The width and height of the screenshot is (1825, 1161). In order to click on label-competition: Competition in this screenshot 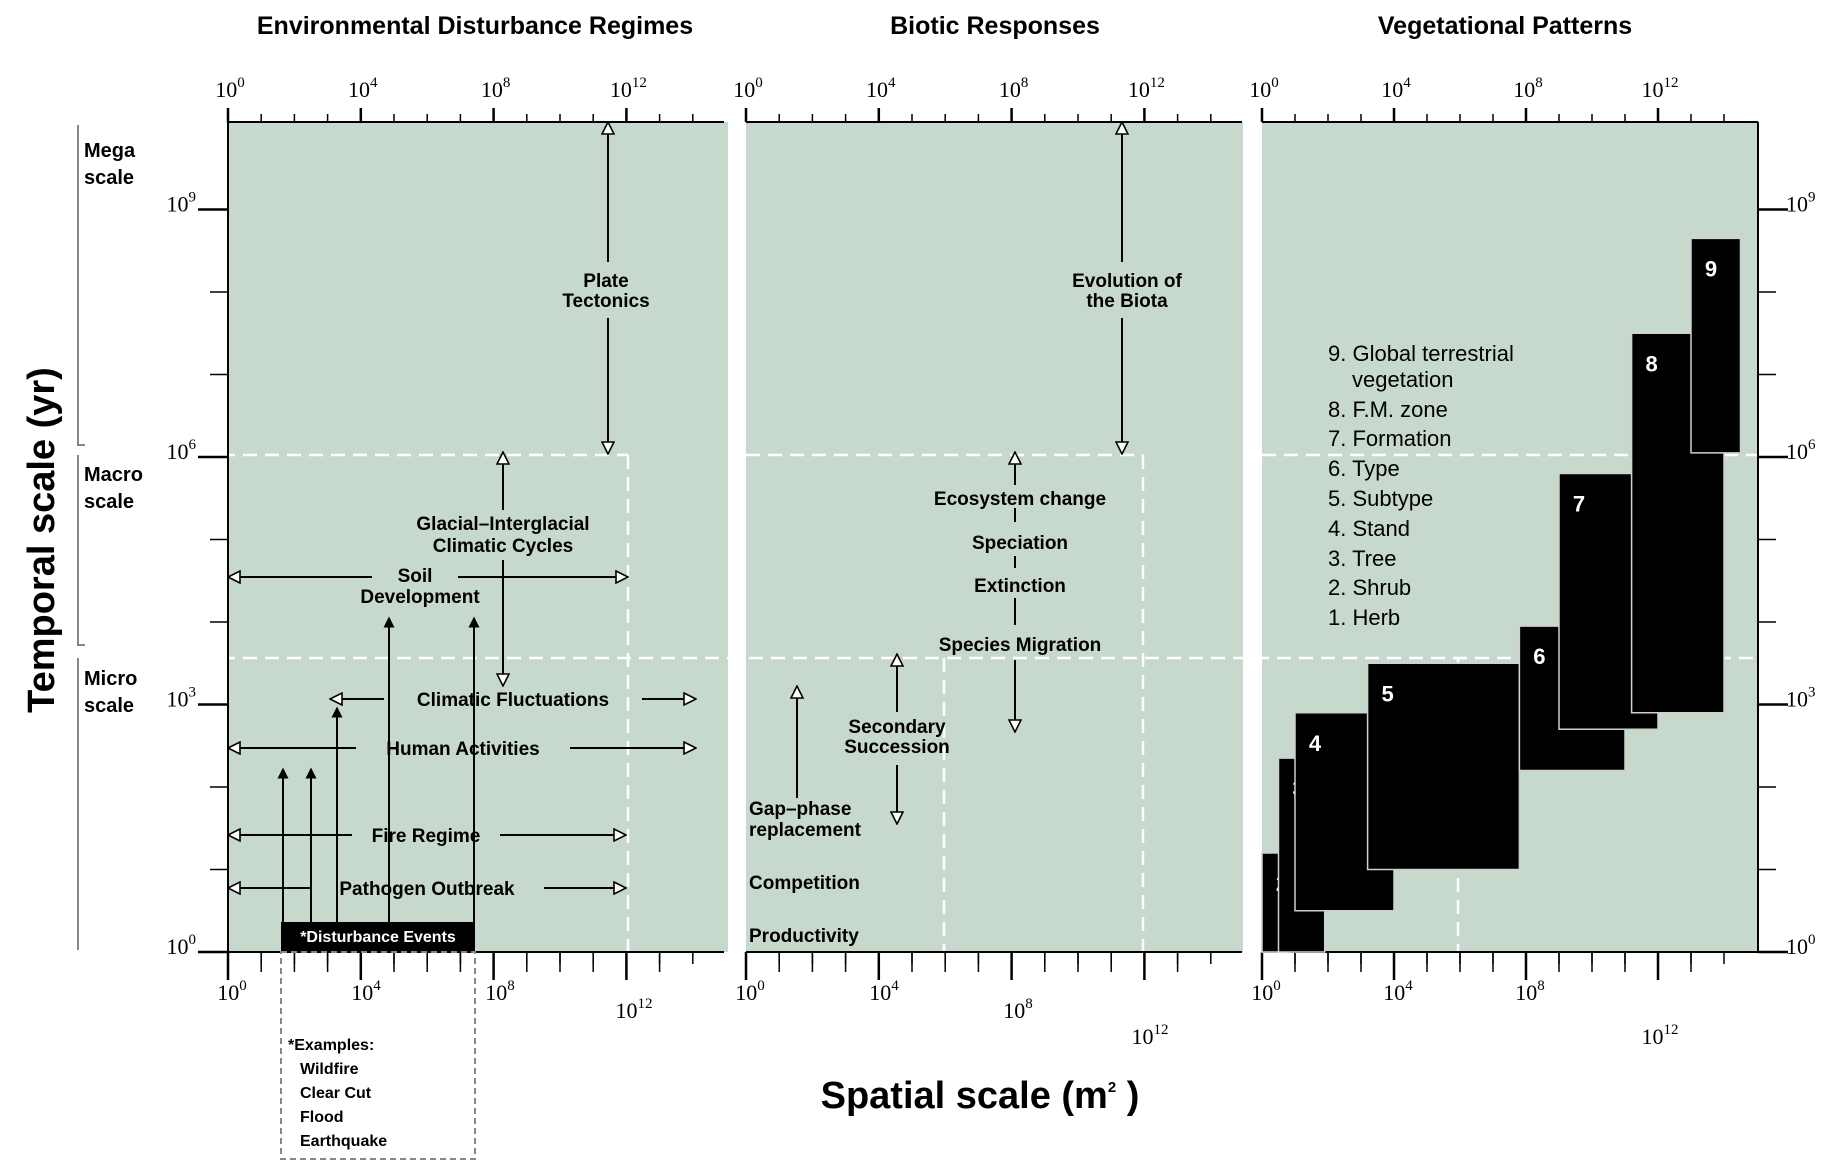, I will do `click(804, 883)`.